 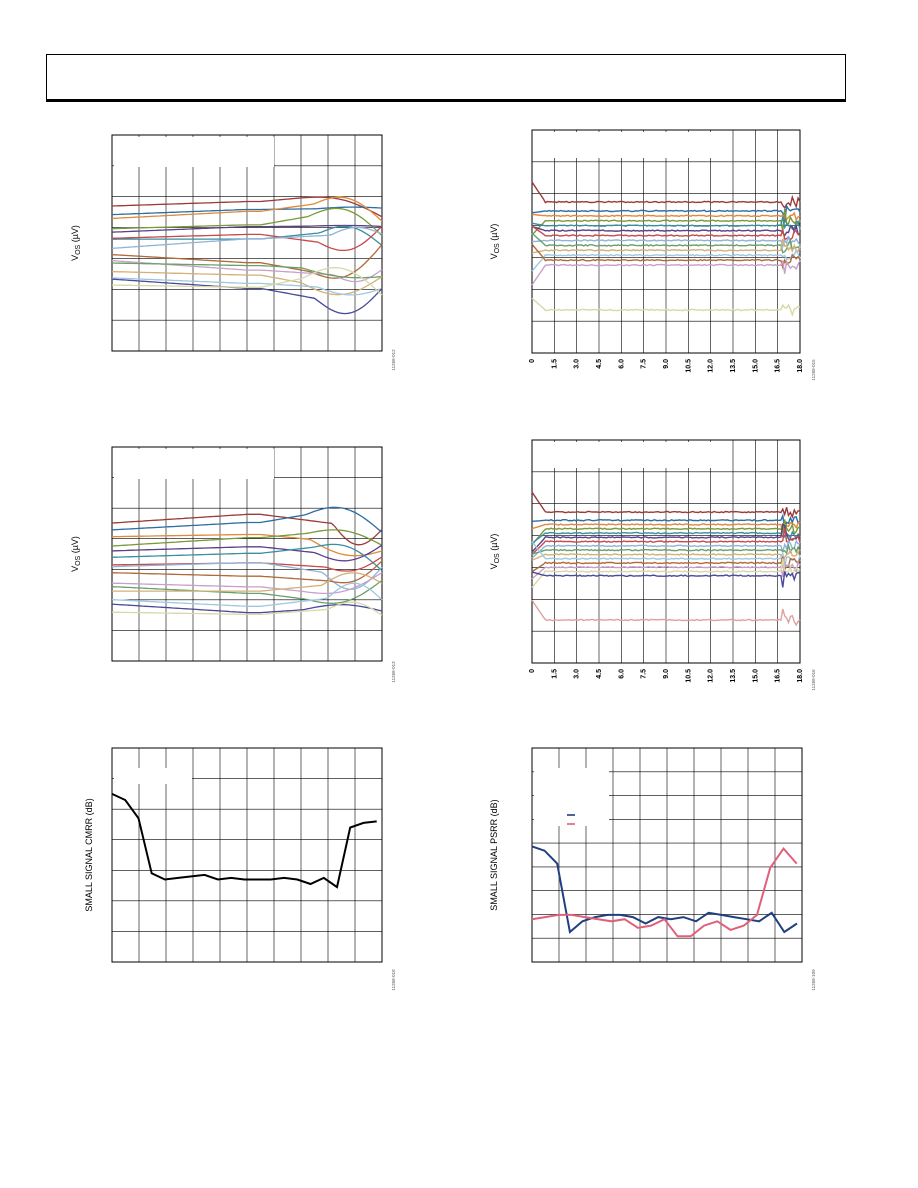 What do you see at coordinates (393, 672) in the screenshot?
I see `figure-id: 11268-013` at bounding box center [393, 672].